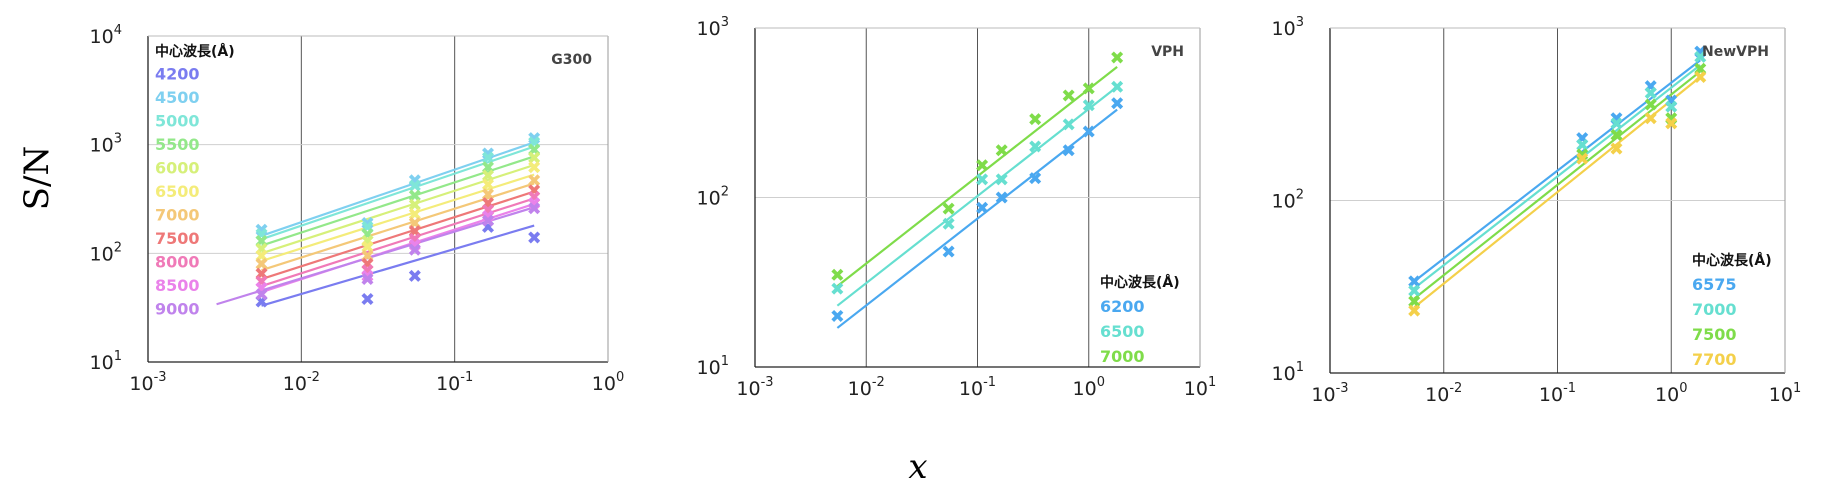 This screenshot has width=1826, height=488. Describe the element at coordinates (1167, 52) in the screenshot. I see `panel-title: VPH` at that location.